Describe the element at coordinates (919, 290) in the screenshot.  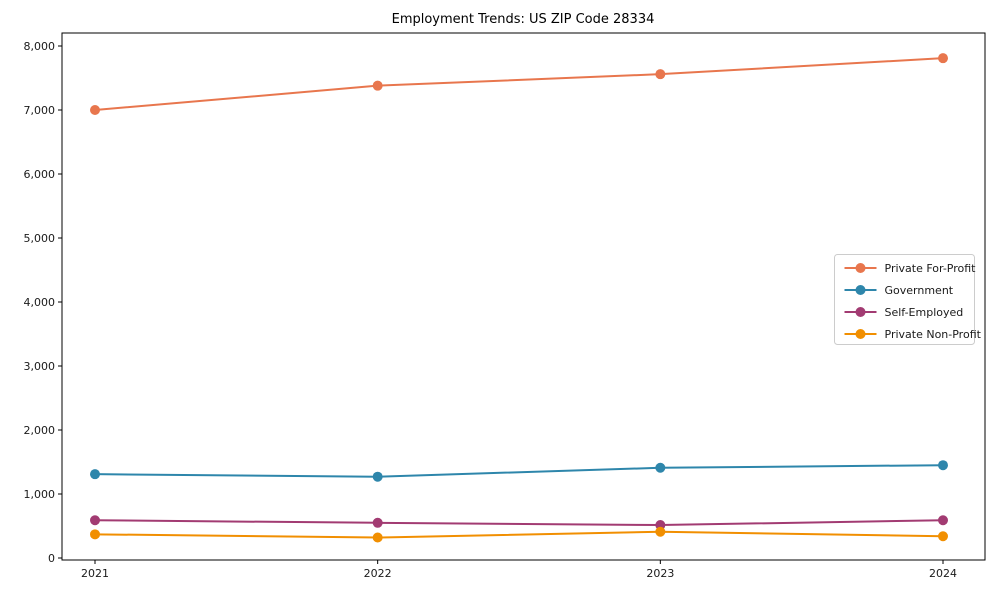
I see `legend-item-label: Government` at that location.